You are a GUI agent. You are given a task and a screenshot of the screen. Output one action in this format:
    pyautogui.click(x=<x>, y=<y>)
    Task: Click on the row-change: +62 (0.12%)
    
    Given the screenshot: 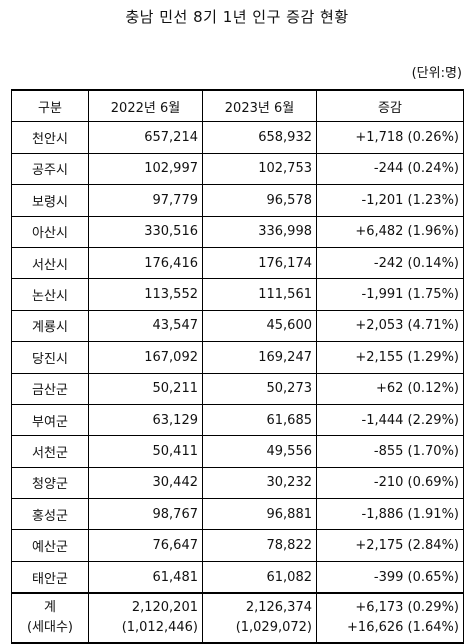 What is the action you would take?
    pyautogui.click(x=390, y=388)
    